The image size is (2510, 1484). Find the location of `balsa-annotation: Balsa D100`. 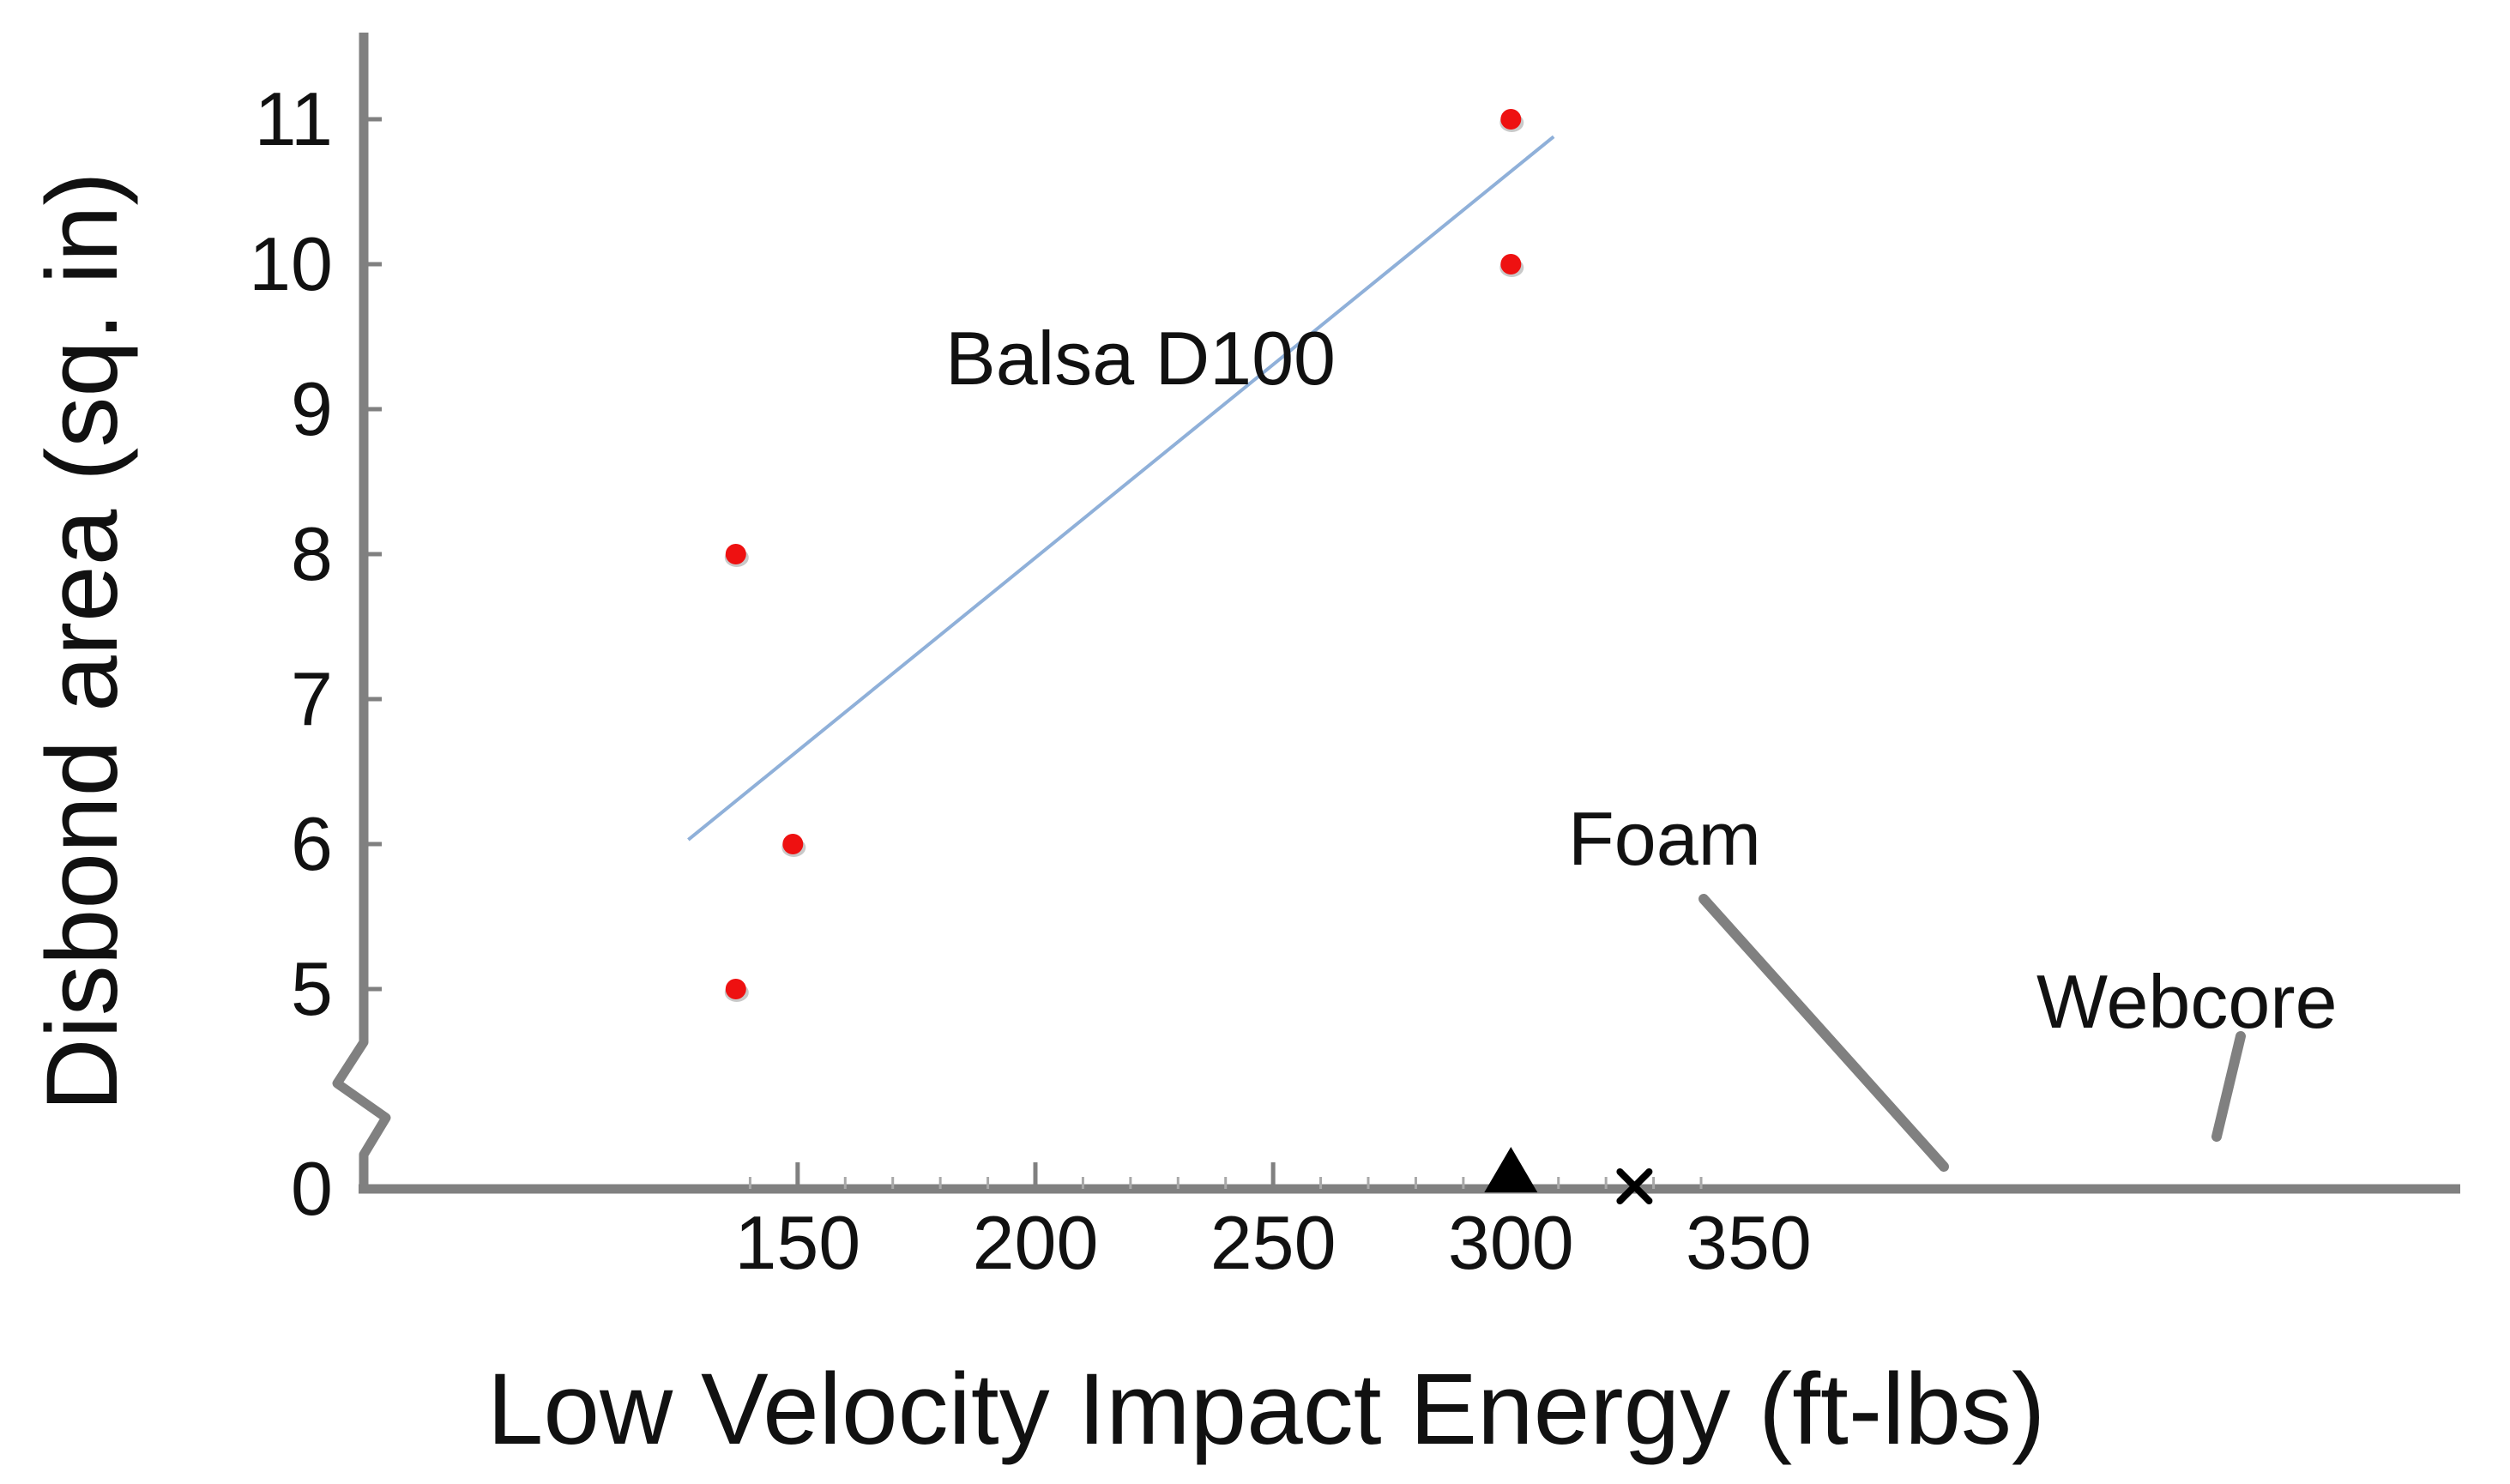

balsa-annotation: Balsa D100 is located at coordinates (1140, 358).